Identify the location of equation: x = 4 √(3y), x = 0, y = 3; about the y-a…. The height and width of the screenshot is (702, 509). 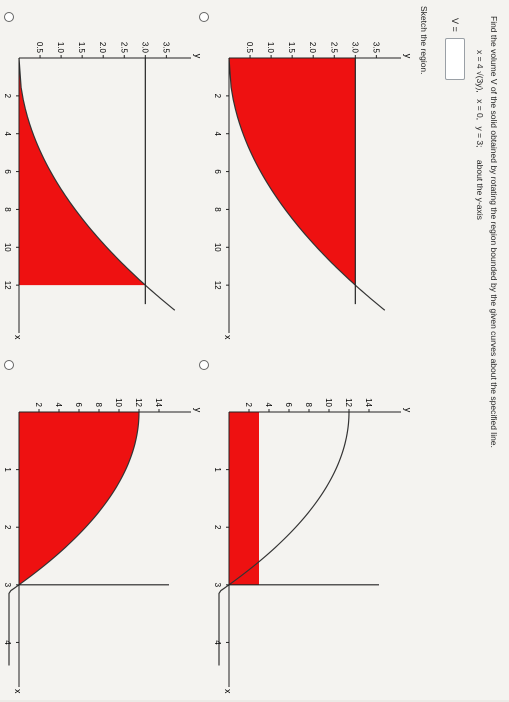
(480, 137).